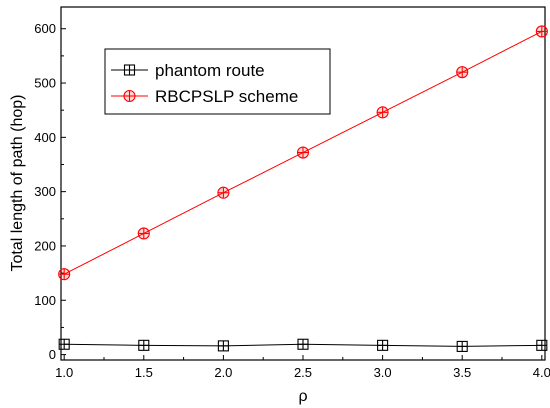  What do you see at coordinates (45, 245) in the screenshot?
I see `y-tick-label: 200` at bounding box center [45, 245].